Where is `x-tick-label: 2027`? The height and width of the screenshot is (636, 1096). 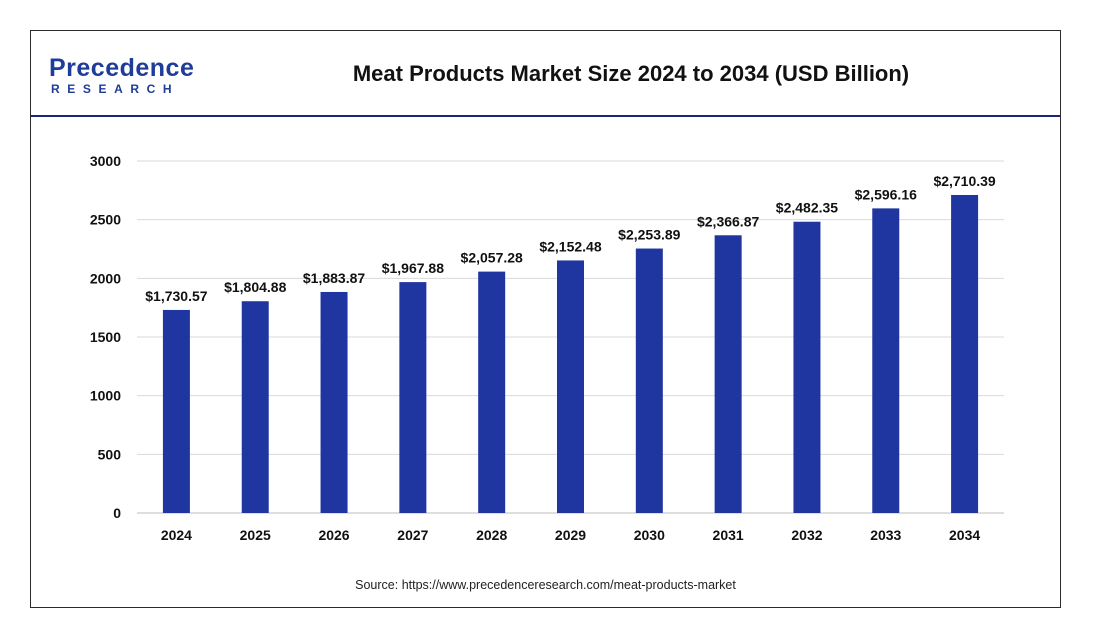
x-tick-label: 2027 is located at coordinates (412, 535).